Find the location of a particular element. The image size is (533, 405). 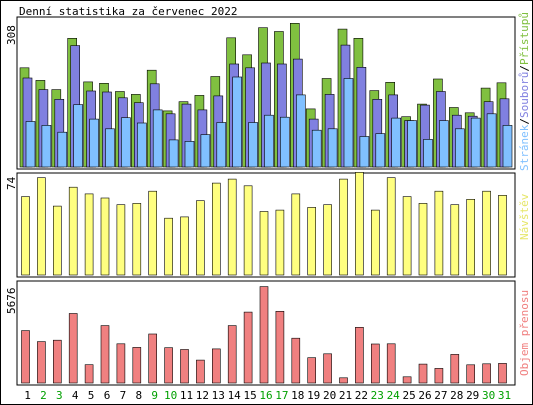

x-tick-label: 13 is located at coordinates (218, 395).